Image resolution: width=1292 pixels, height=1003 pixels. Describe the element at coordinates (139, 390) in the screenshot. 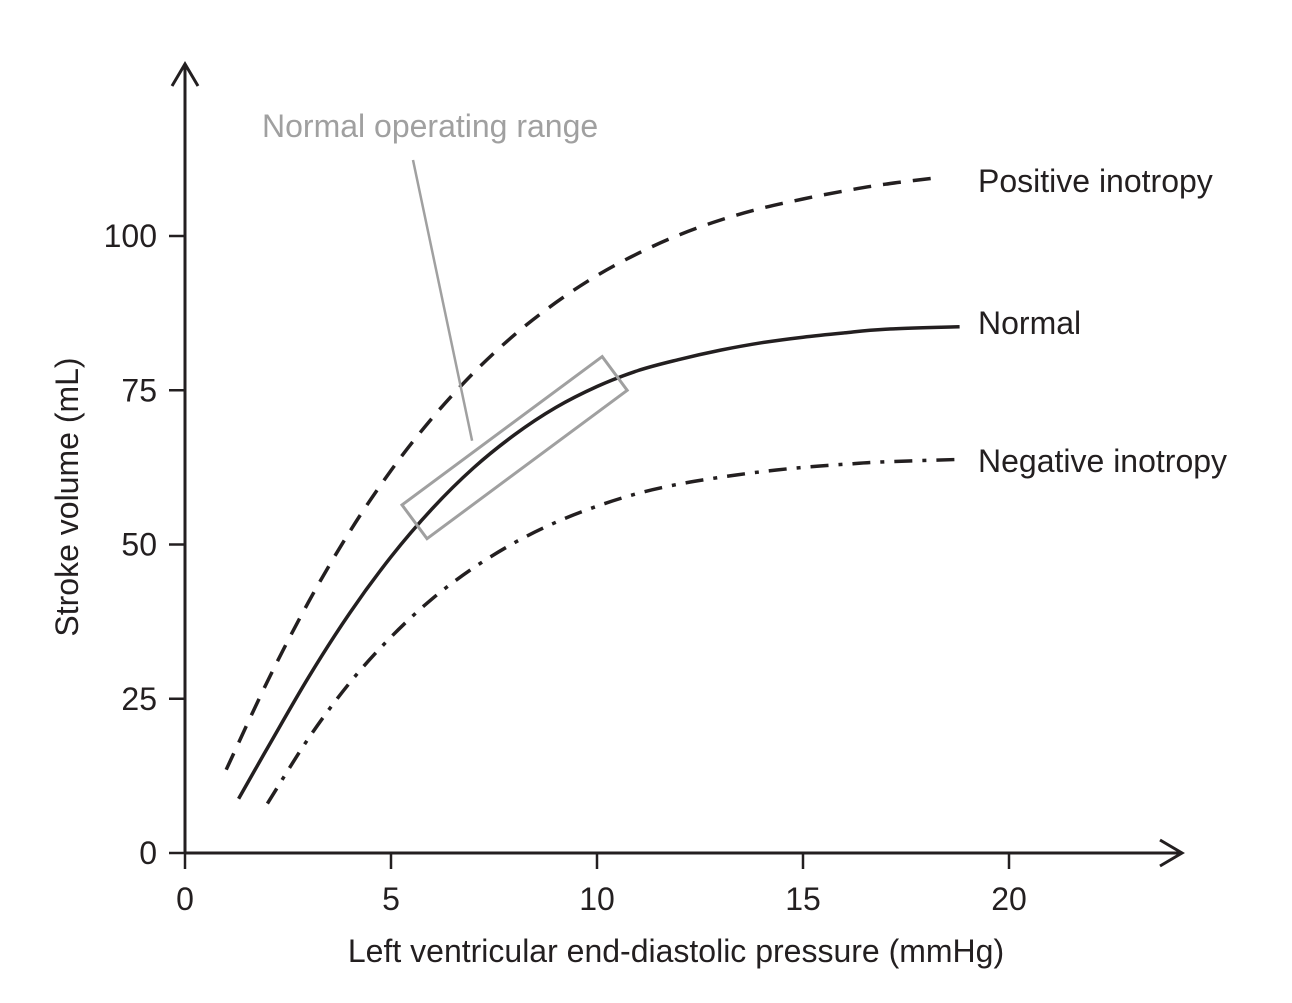

I see `y-tick-label: 75` at that location.